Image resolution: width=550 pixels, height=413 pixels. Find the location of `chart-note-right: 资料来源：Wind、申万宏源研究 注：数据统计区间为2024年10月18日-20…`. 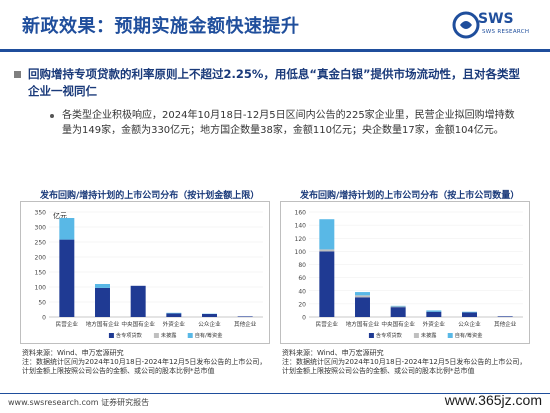

chart-note-right: 资料来源：Wind、申万宏源研究 注：数据统计区间为2024年10月18日-20… is located at coordinates (407, 362).